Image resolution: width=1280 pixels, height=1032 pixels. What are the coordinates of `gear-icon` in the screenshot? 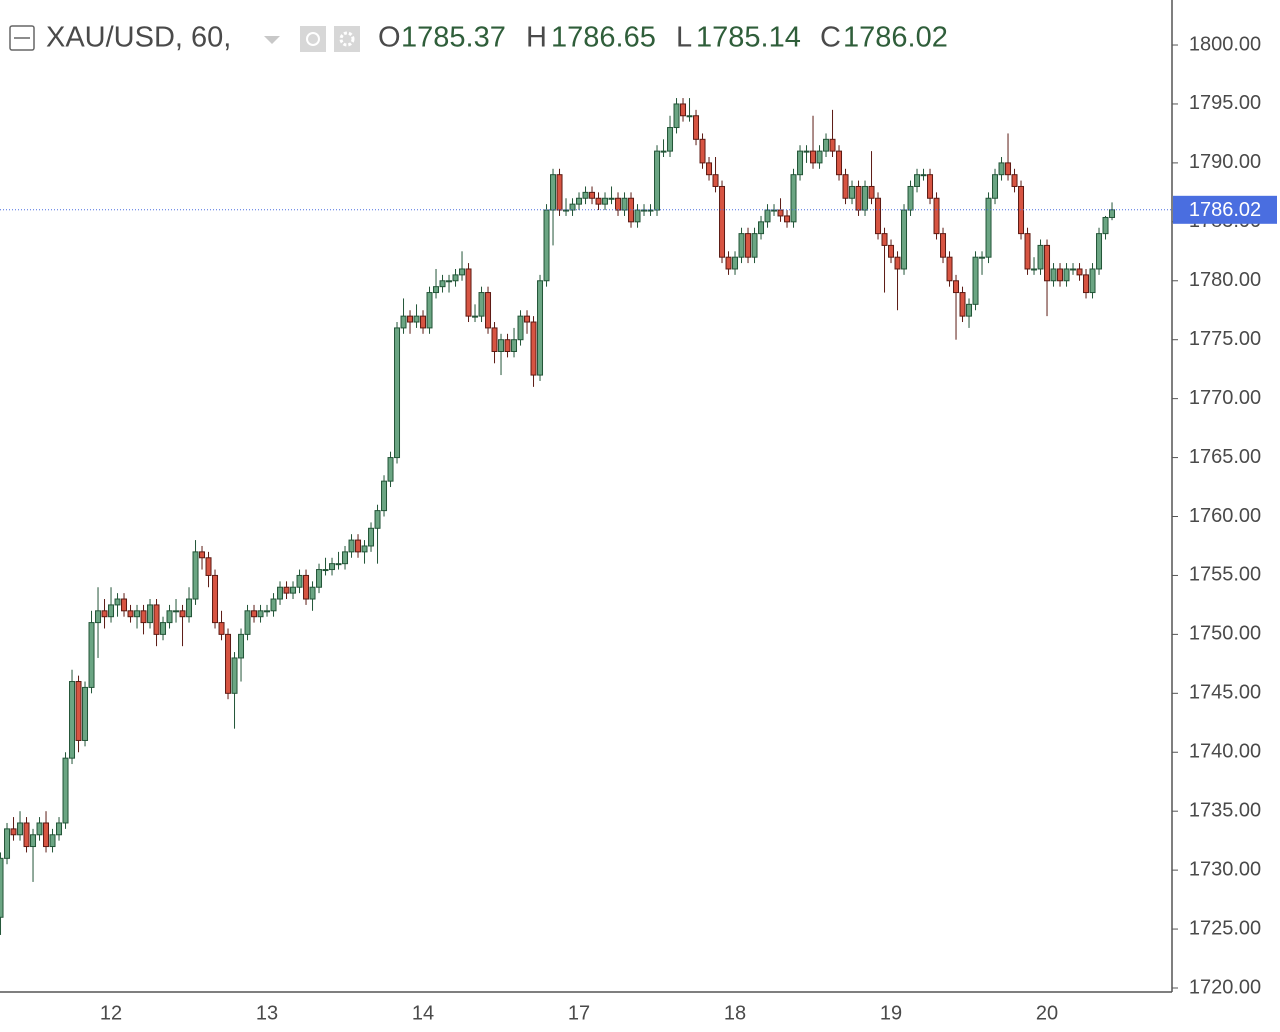 It's located at (347, 39).